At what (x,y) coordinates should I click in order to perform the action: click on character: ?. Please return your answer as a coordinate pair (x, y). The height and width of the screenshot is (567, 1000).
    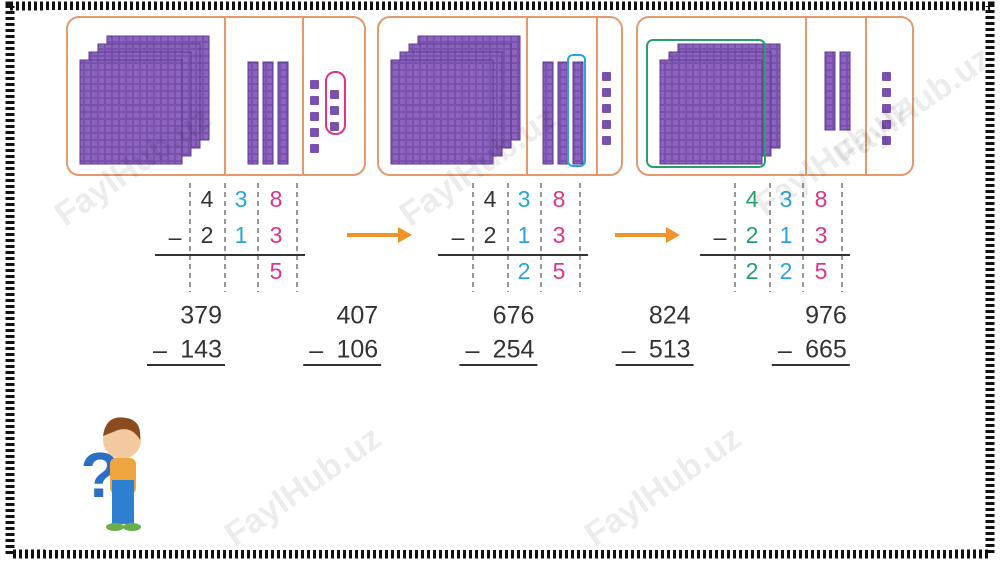
    Looking at the image, I should click on (110, 474).